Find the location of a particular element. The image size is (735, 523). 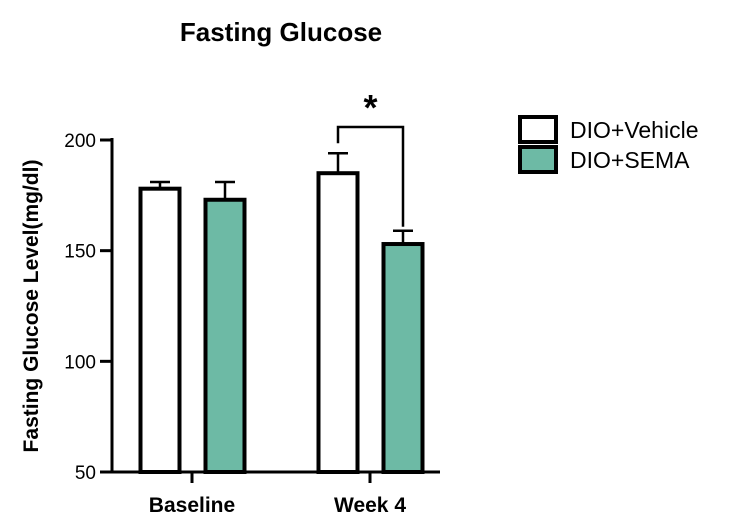

legend-label: DIO+SEMA is located at coordinates (630, 160).